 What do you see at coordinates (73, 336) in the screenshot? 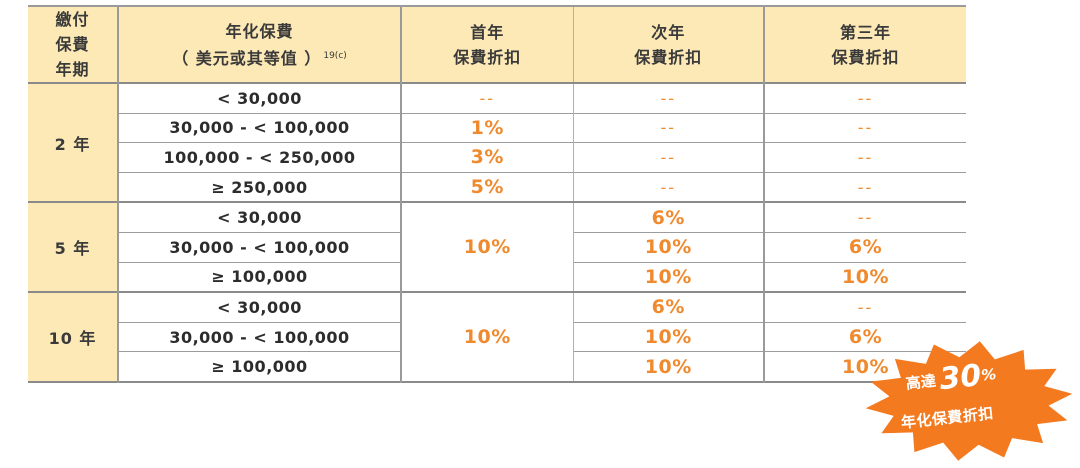
I see `payment-term-cell: 10 年` at bounding box center [73, 336].